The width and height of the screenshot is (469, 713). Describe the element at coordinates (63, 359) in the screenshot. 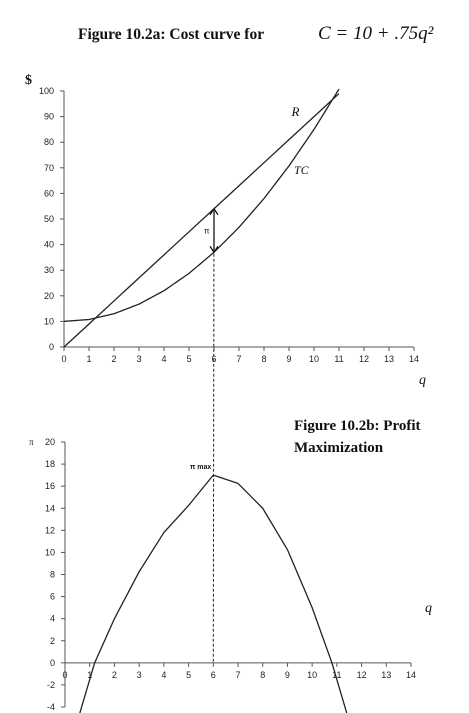

I see `top-x-tick-label: 0` at that location.